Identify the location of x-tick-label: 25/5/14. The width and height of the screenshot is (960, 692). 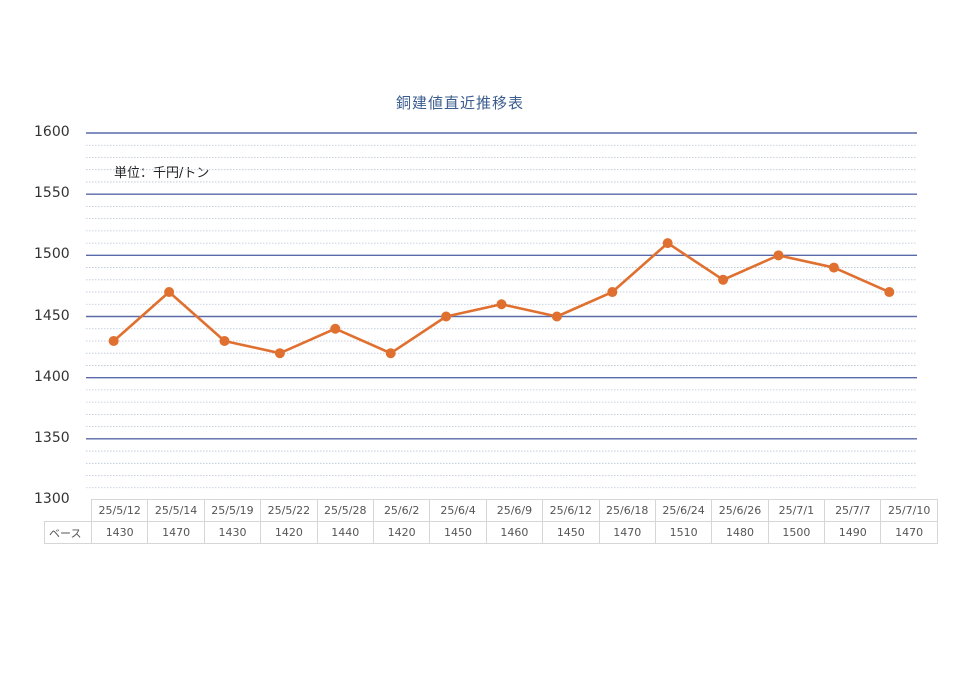
(176, 510).